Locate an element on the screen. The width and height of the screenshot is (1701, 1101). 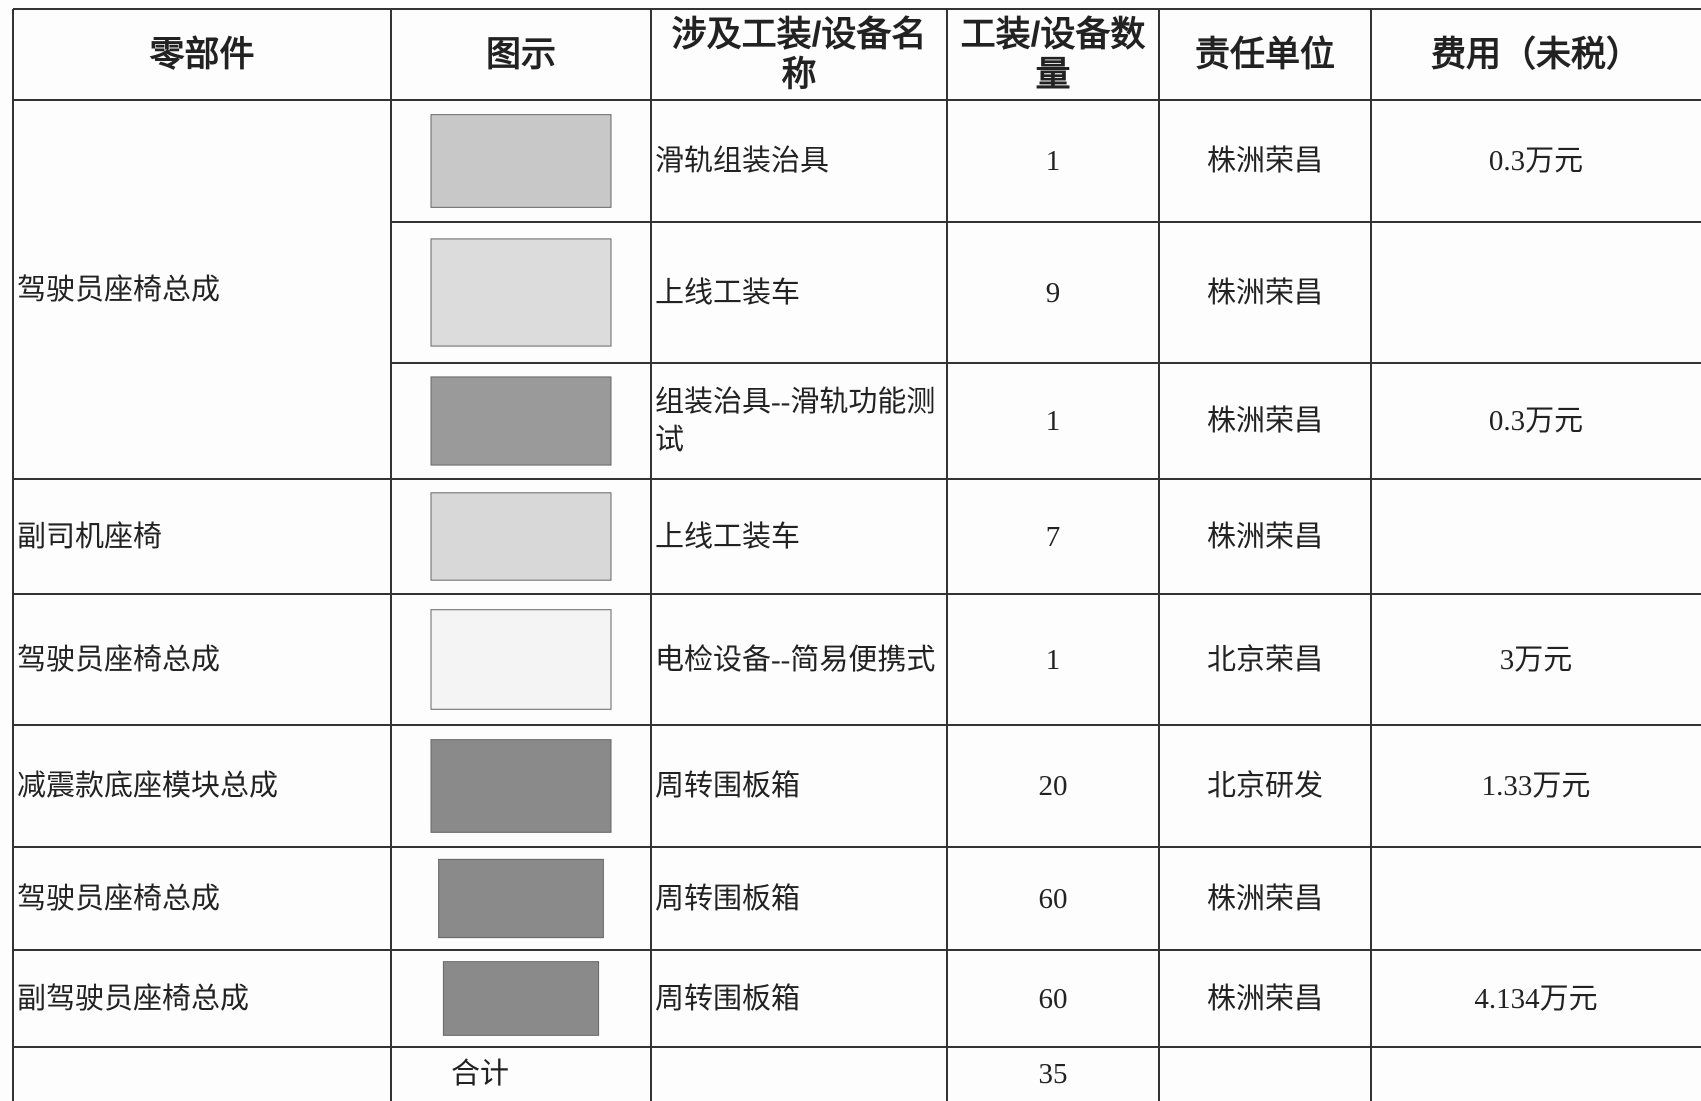
cost-cell: 3万元 is located at coordinates (1536, 659).